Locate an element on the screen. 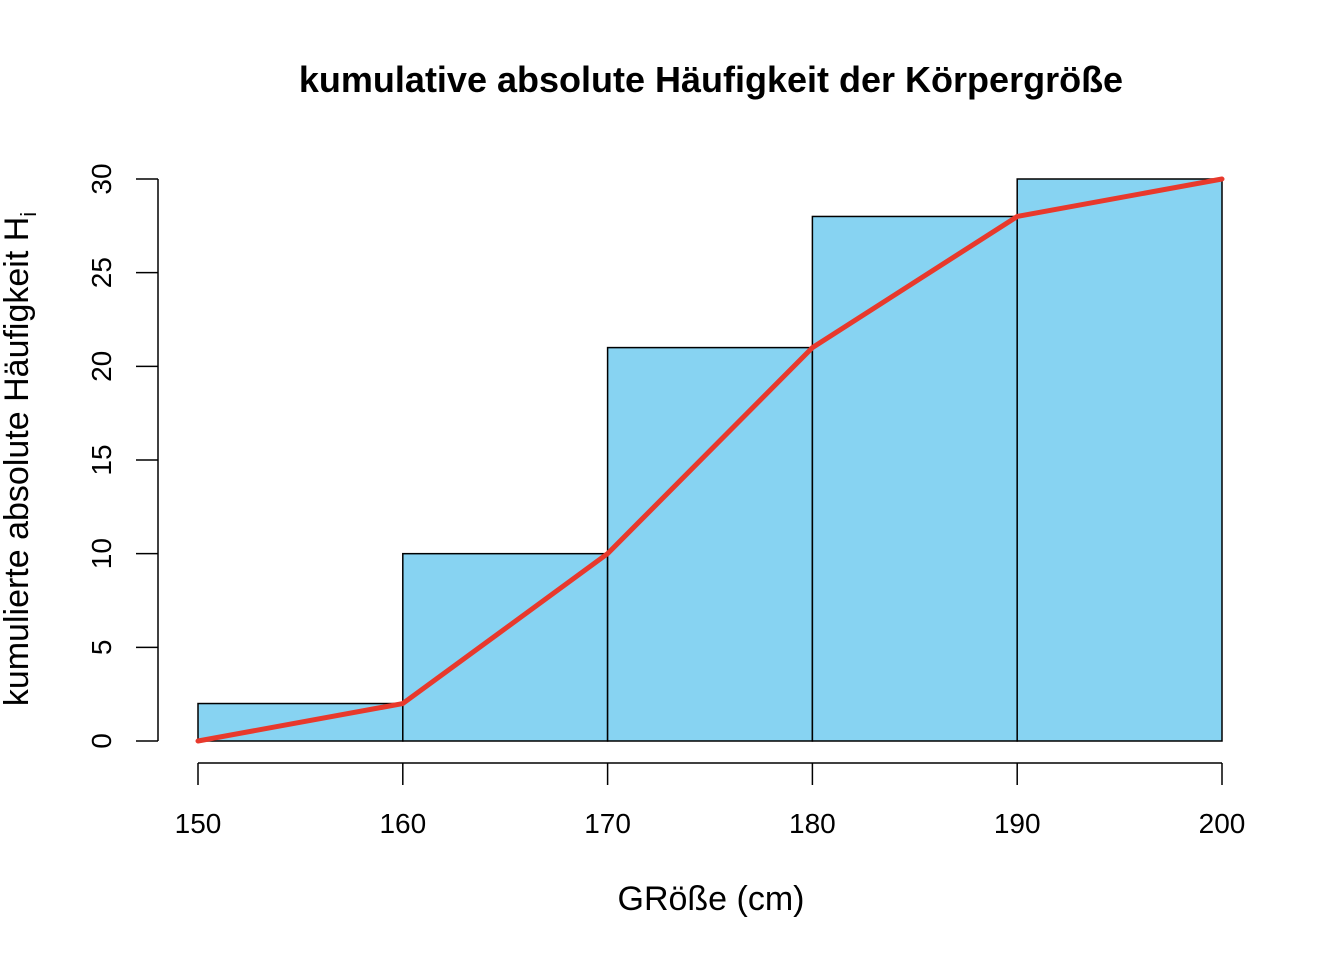  y-axis: 0 5 10 15 20 25 30 is located at coordinates (122, 456).